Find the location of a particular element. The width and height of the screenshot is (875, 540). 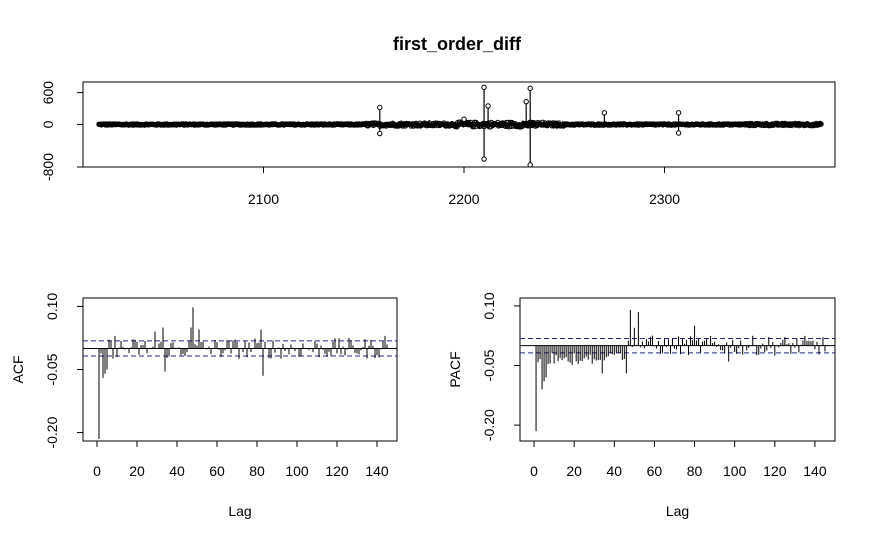

acf-xtick-label-4: 80 is located at coordinates (257, 471).